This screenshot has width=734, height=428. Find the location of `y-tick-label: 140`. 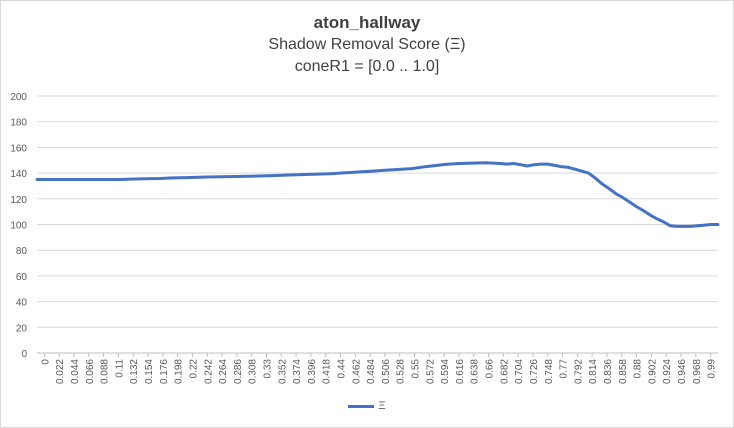

y-tick-label: 140 is located at coordinates (18, 174).